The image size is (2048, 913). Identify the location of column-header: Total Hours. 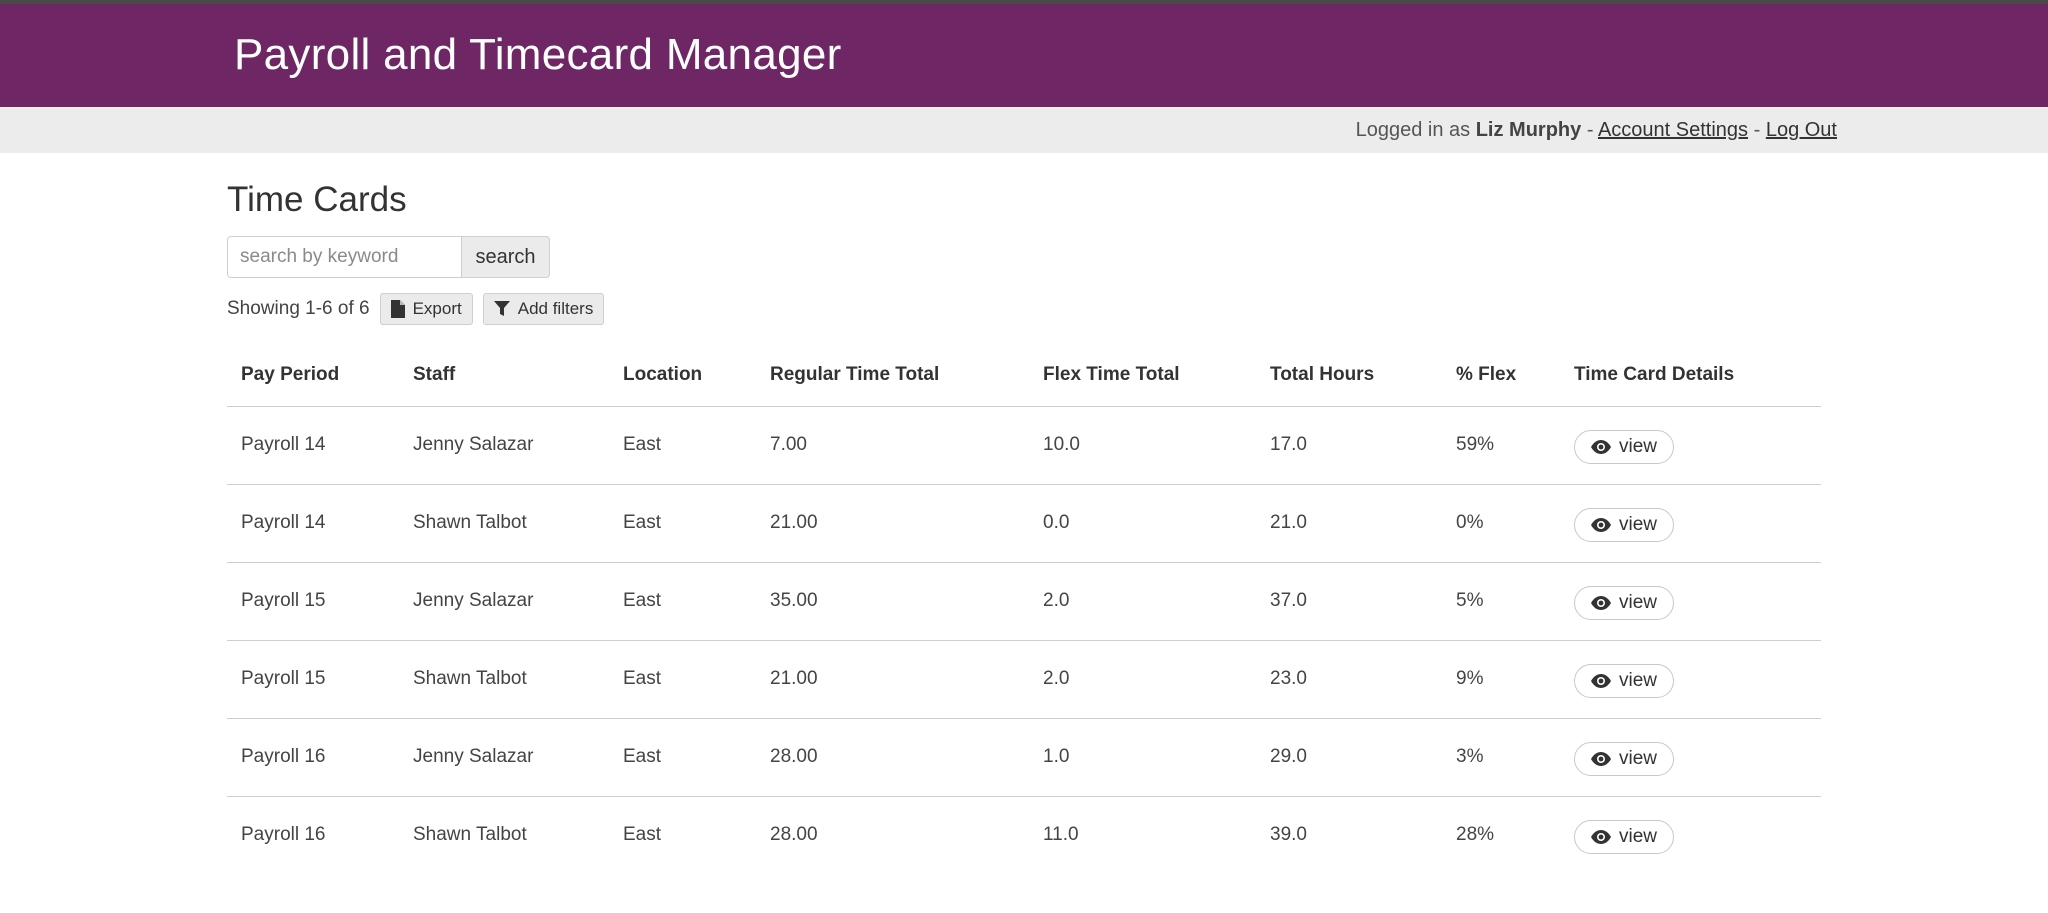
(1349, 375).